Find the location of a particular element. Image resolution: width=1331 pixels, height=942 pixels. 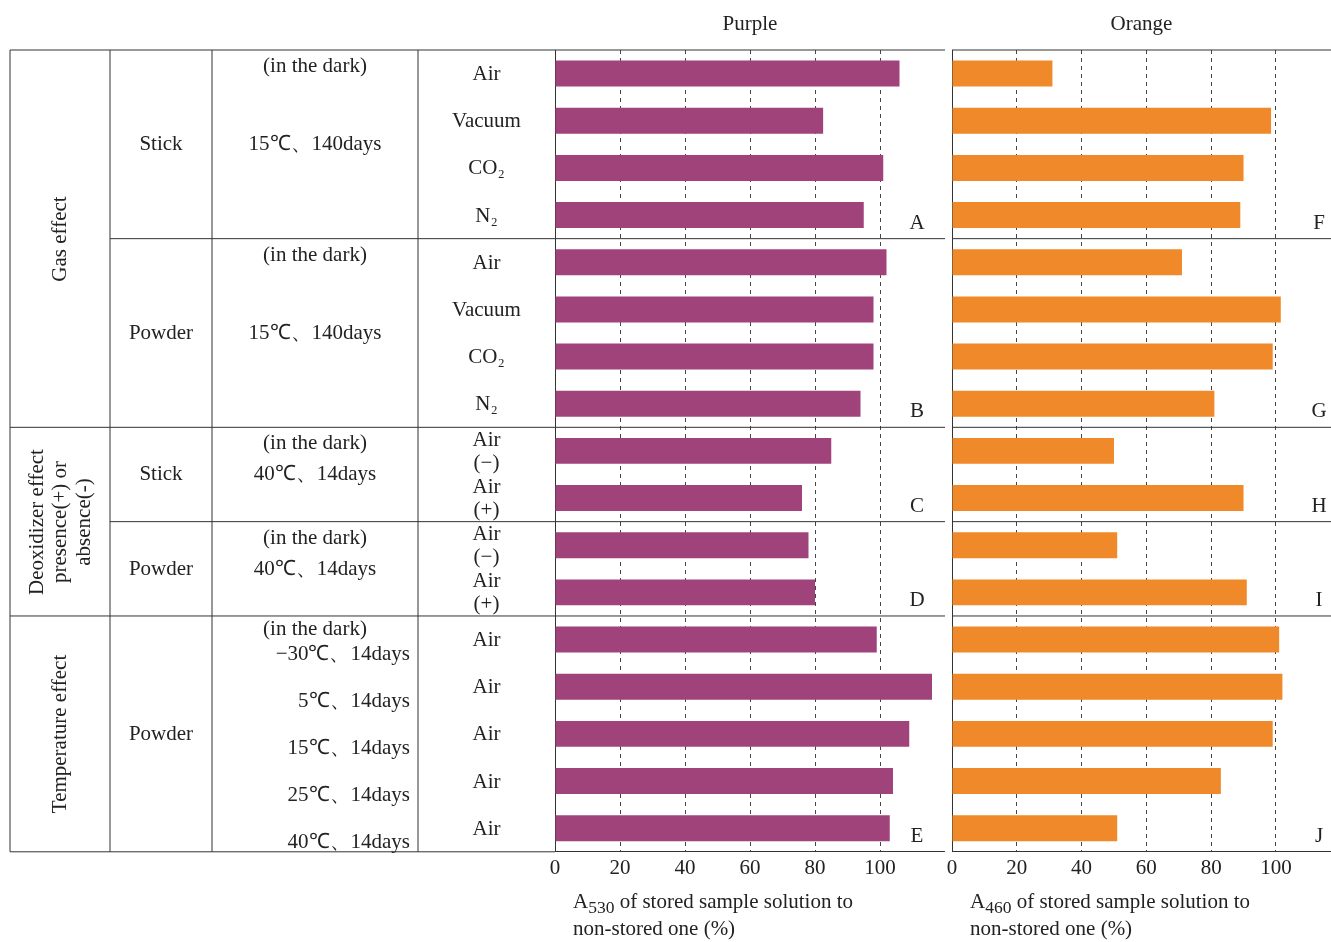

text: 25℃、14days is located at coordinates (348, 794).